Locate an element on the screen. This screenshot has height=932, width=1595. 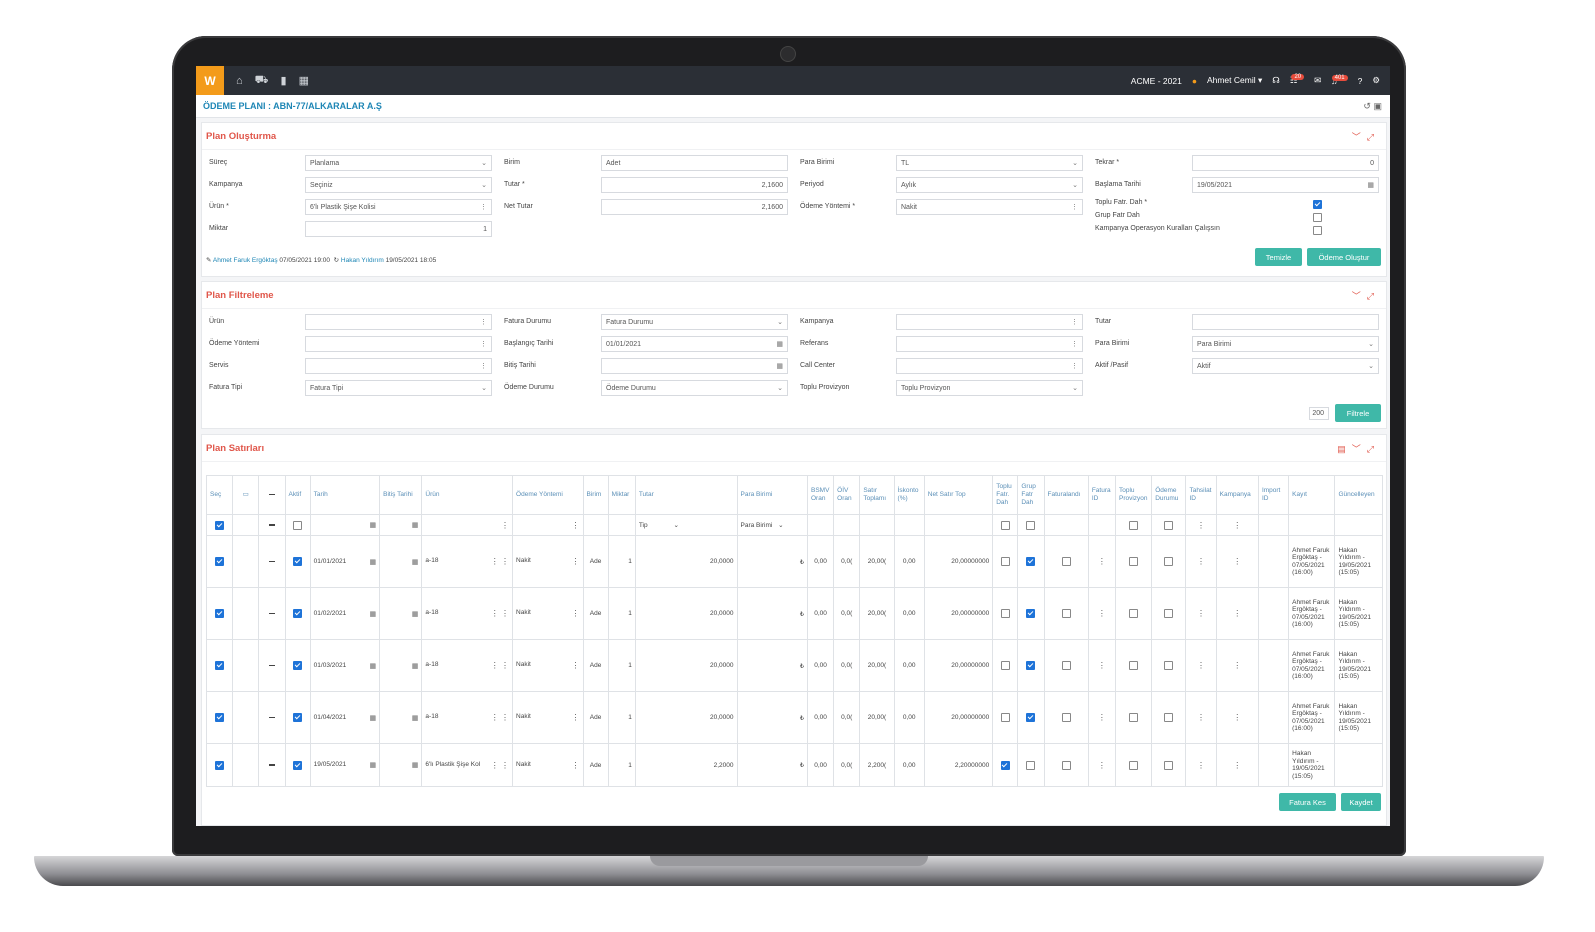
bell-icon: ♫401 is located at coordinates (1339, 80).